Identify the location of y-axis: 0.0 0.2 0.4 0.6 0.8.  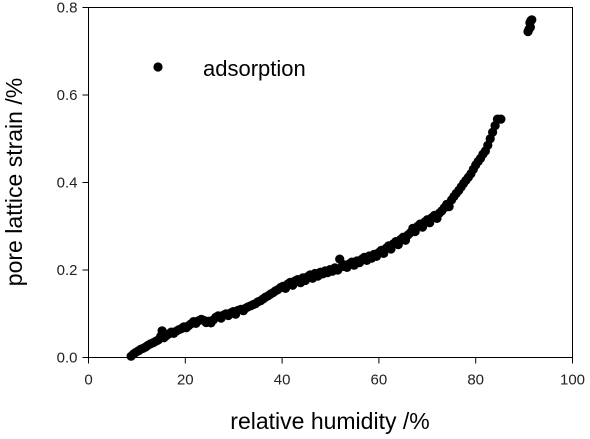
(73, 183).